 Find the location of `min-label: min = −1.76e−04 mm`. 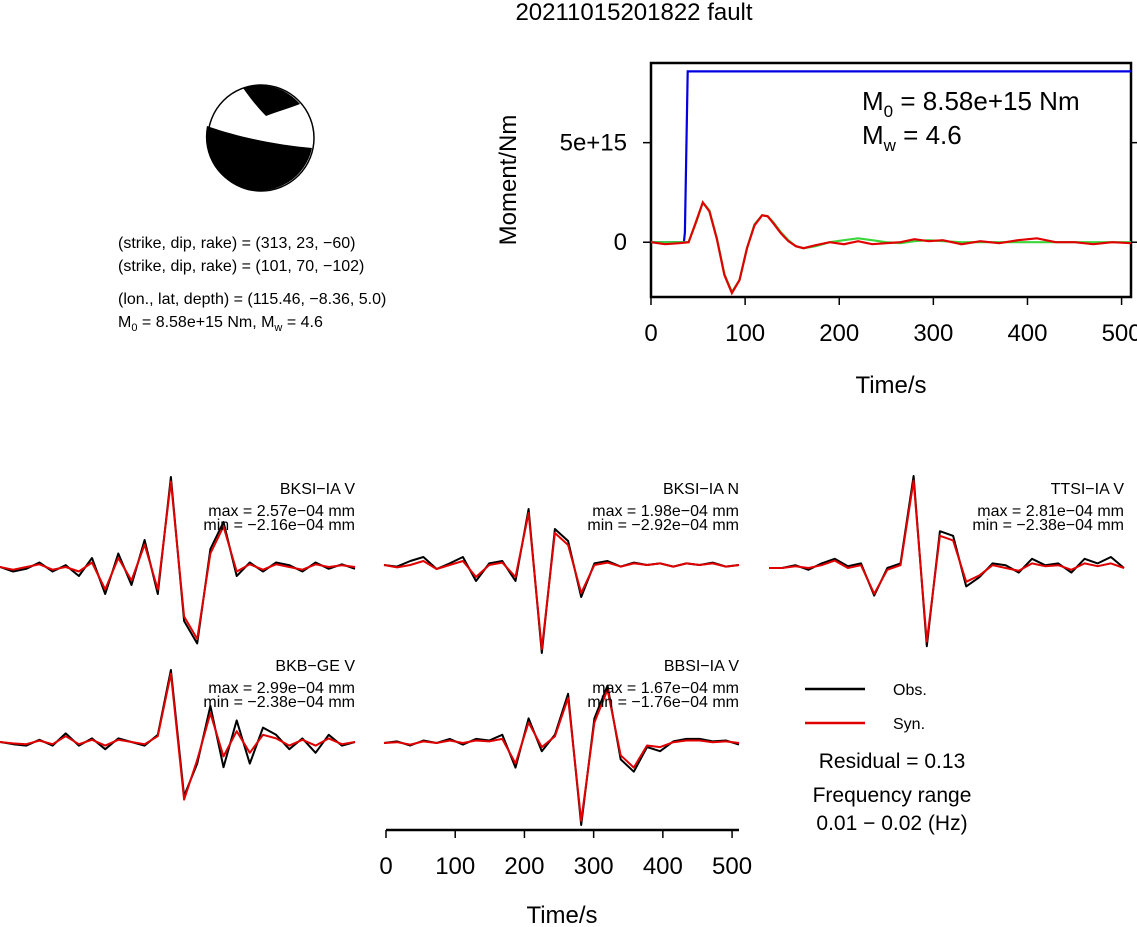

min-label: min = −1.76e−04 mm is located at coordinates (663, 702).